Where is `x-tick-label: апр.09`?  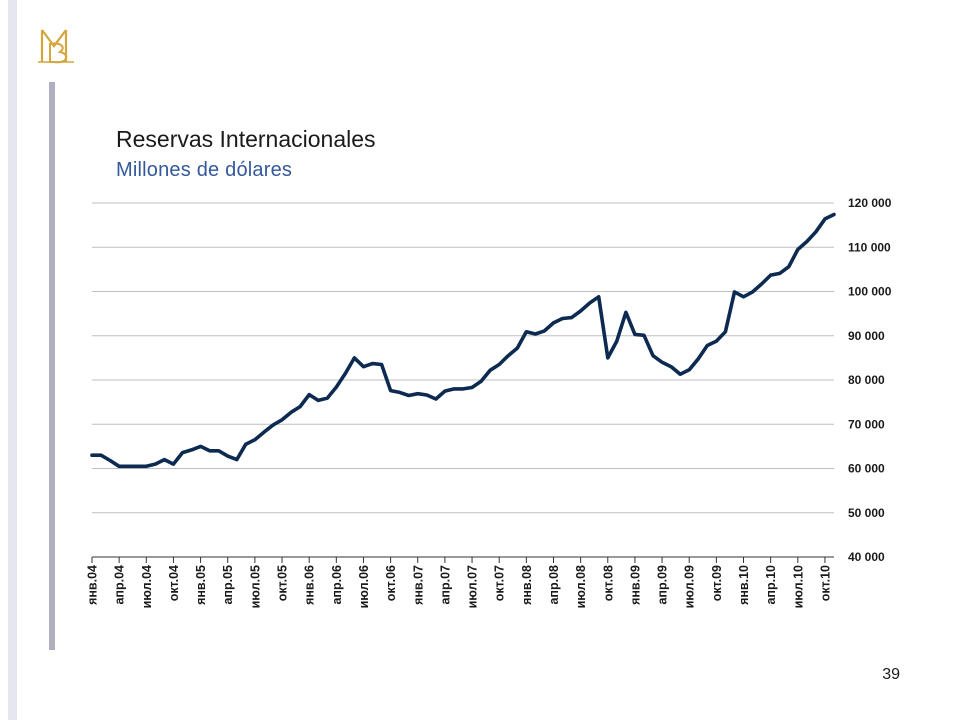
x-tick-label: апр.09 is located at coordinates (663, 585).